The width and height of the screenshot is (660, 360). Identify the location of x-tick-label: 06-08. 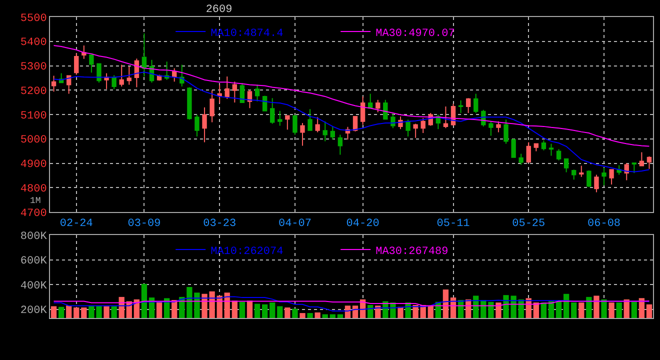
(604, 224).